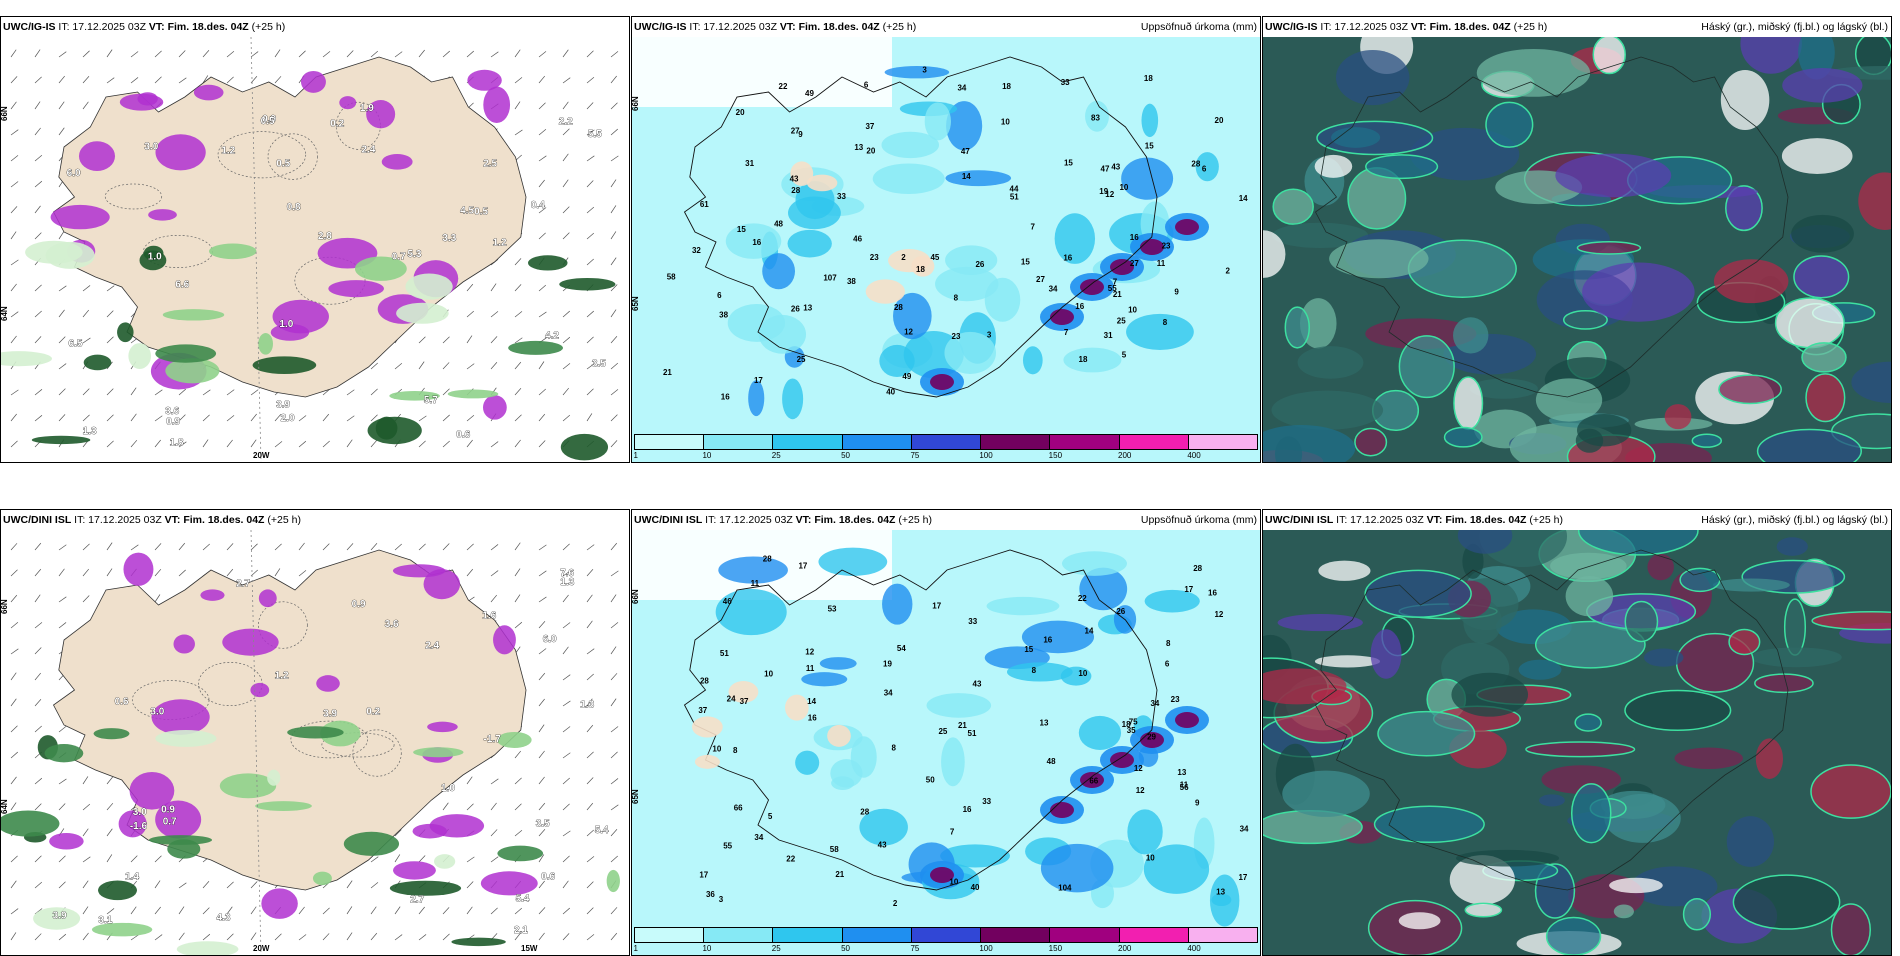 Image resolution: width=1900 pixels, height=956 pixels. Describe the element at coordinates (1117, 294) in the screenshot. I see `precip-value-label: 21` at that location.